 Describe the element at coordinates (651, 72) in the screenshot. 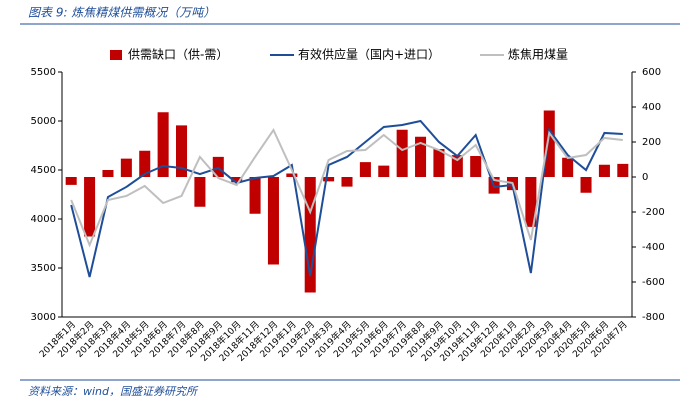

I see `y2-tick-label: 600` at that location.